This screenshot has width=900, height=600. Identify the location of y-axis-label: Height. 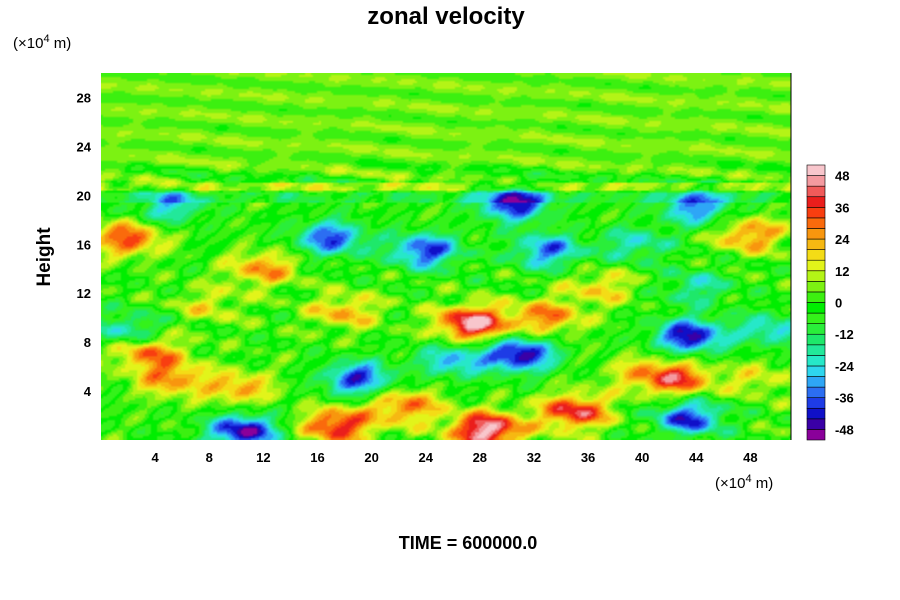
(44, 257).